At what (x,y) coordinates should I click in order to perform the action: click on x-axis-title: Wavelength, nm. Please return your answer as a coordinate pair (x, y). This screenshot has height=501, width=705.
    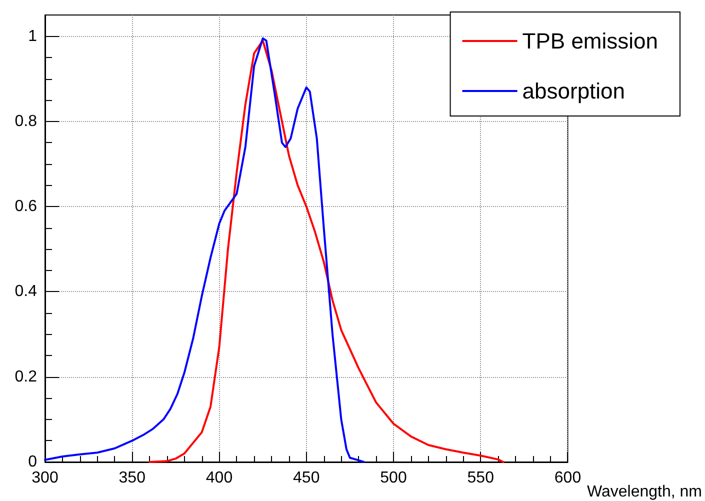
    Looking at the image, I should click on (644, 492).